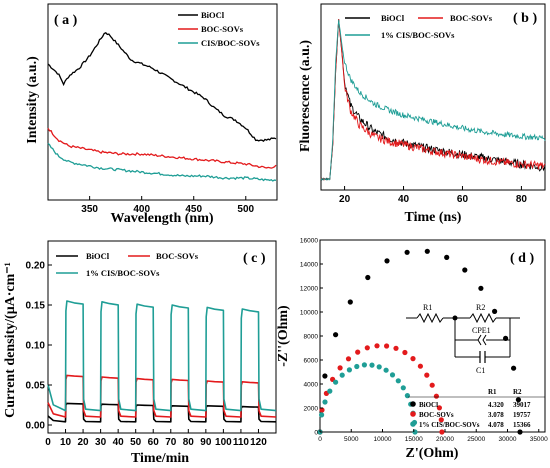 The width and height of the screenshot is (550, 468). I want to click on y-tick-label: 12000, so click(309, 289).